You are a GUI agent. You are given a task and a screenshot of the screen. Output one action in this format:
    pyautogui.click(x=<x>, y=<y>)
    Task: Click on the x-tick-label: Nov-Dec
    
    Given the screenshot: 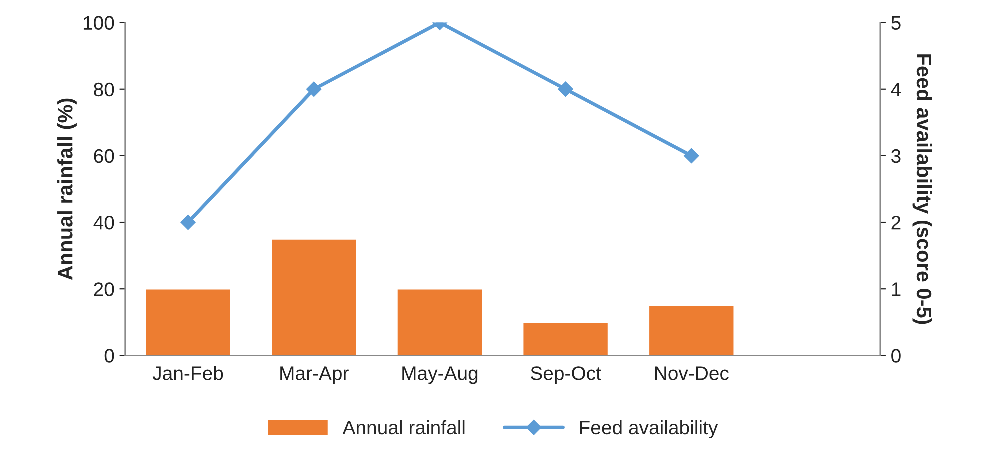 What is the action you would take?
    pyautogui.click(x=692, y=373)
    